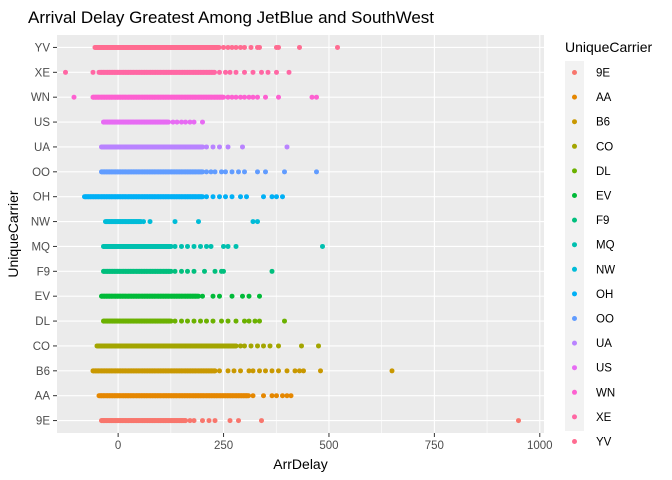  I want to click on y-tick-label: MQ, so click(40, 247).